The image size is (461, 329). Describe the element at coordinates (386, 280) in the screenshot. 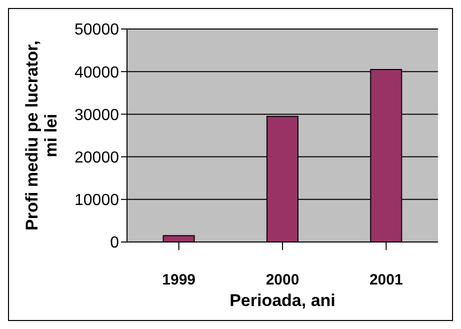

I see `x-tick-label: 2001` at that location.